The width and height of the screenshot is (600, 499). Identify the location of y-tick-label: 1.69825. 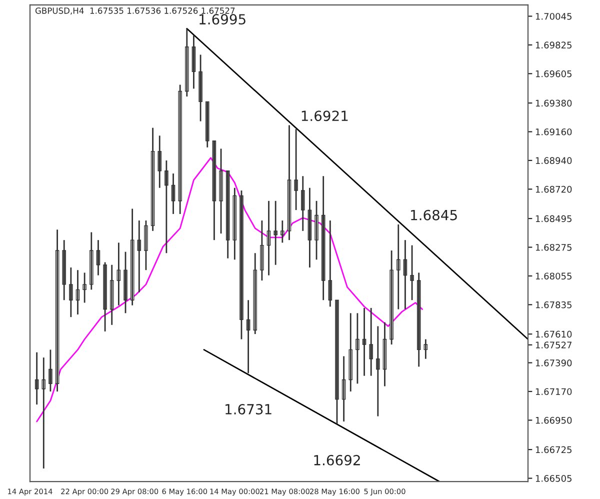
(554, 45).